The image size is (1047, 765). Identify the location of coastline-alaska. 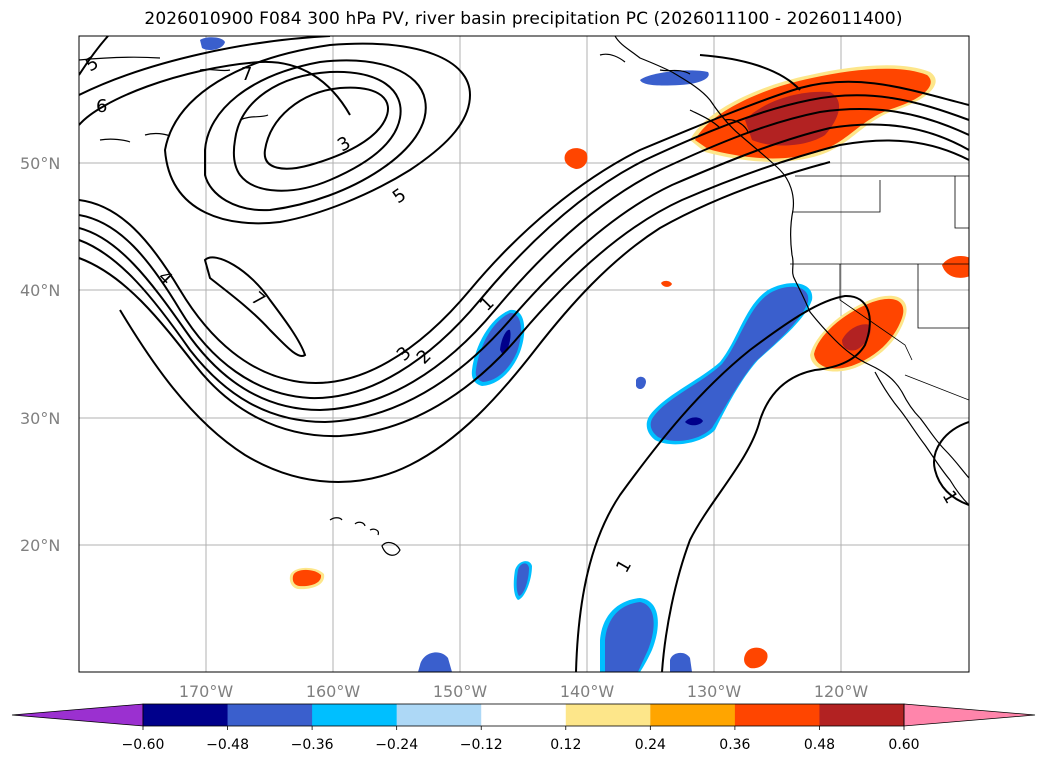
(174, 99).